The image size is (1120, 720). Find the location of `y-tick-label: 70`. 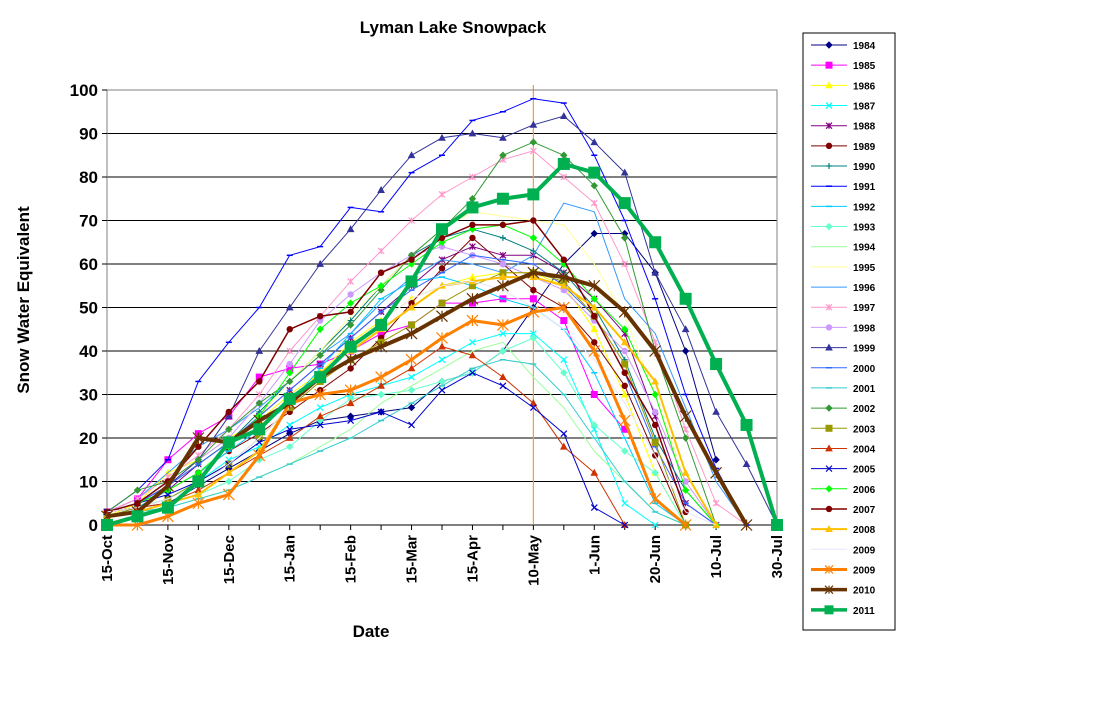

y-tick-label: 70 is located at coordinates (88, 221).